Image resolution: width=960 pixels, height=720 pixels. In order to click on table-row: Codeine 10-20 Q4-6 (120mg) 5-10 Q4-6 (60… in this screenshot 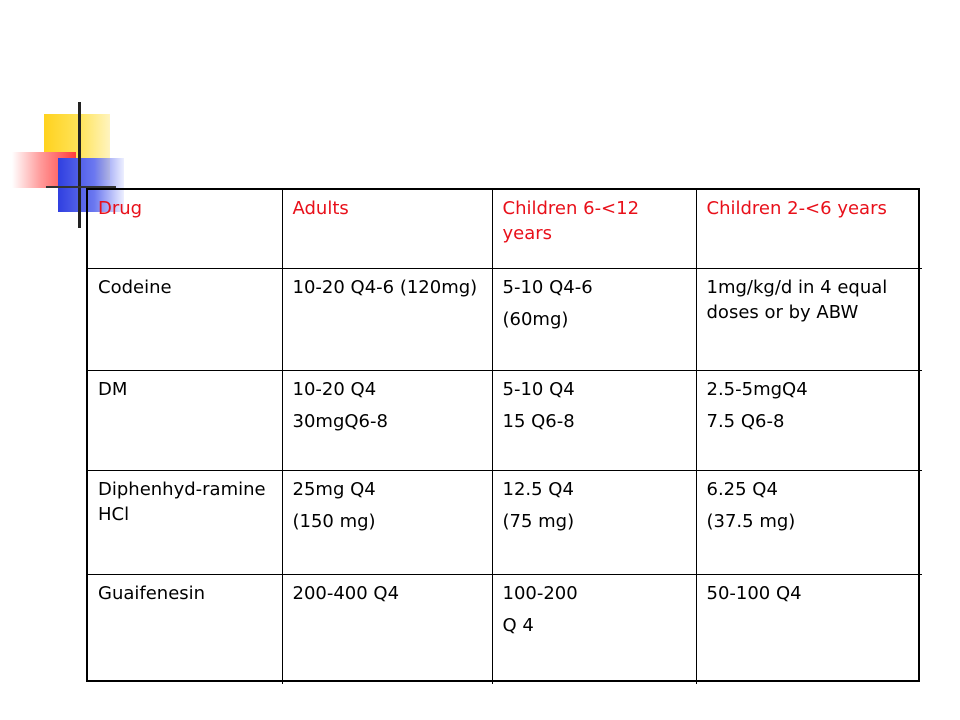, I will do `click(505, 319)`.